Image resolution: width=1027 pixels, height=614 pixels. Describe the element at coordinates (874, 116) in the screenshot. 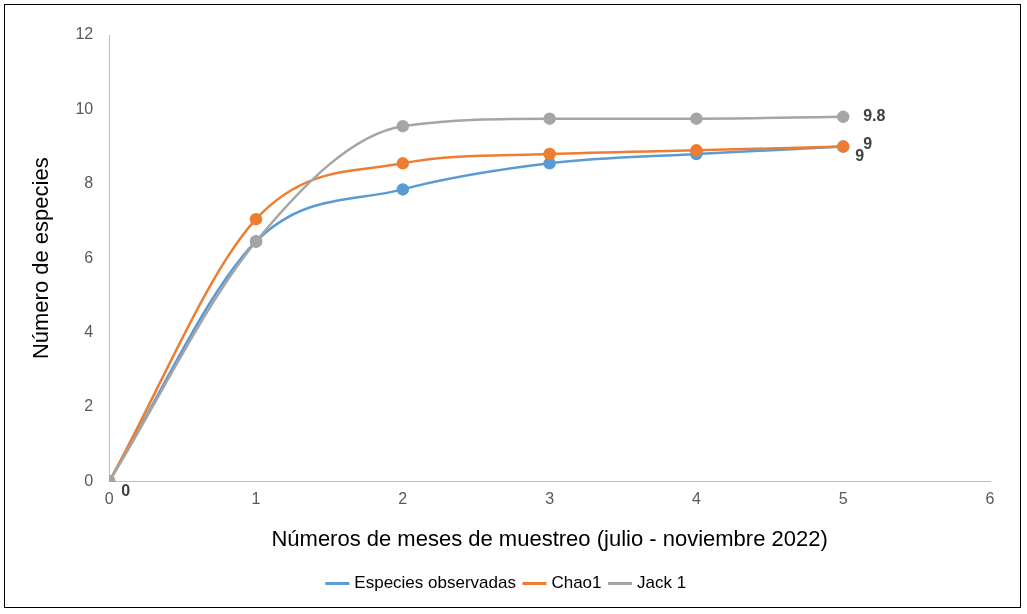

I see `data-label: 9.8` at that location.